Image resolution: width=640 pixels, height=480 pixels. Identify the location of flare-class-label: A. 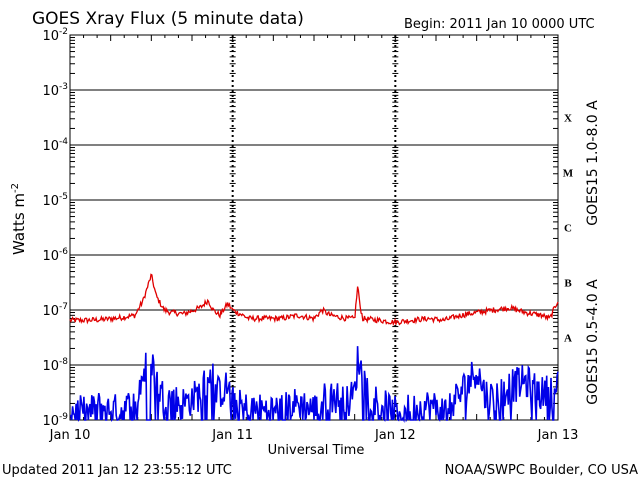
(568, 339).